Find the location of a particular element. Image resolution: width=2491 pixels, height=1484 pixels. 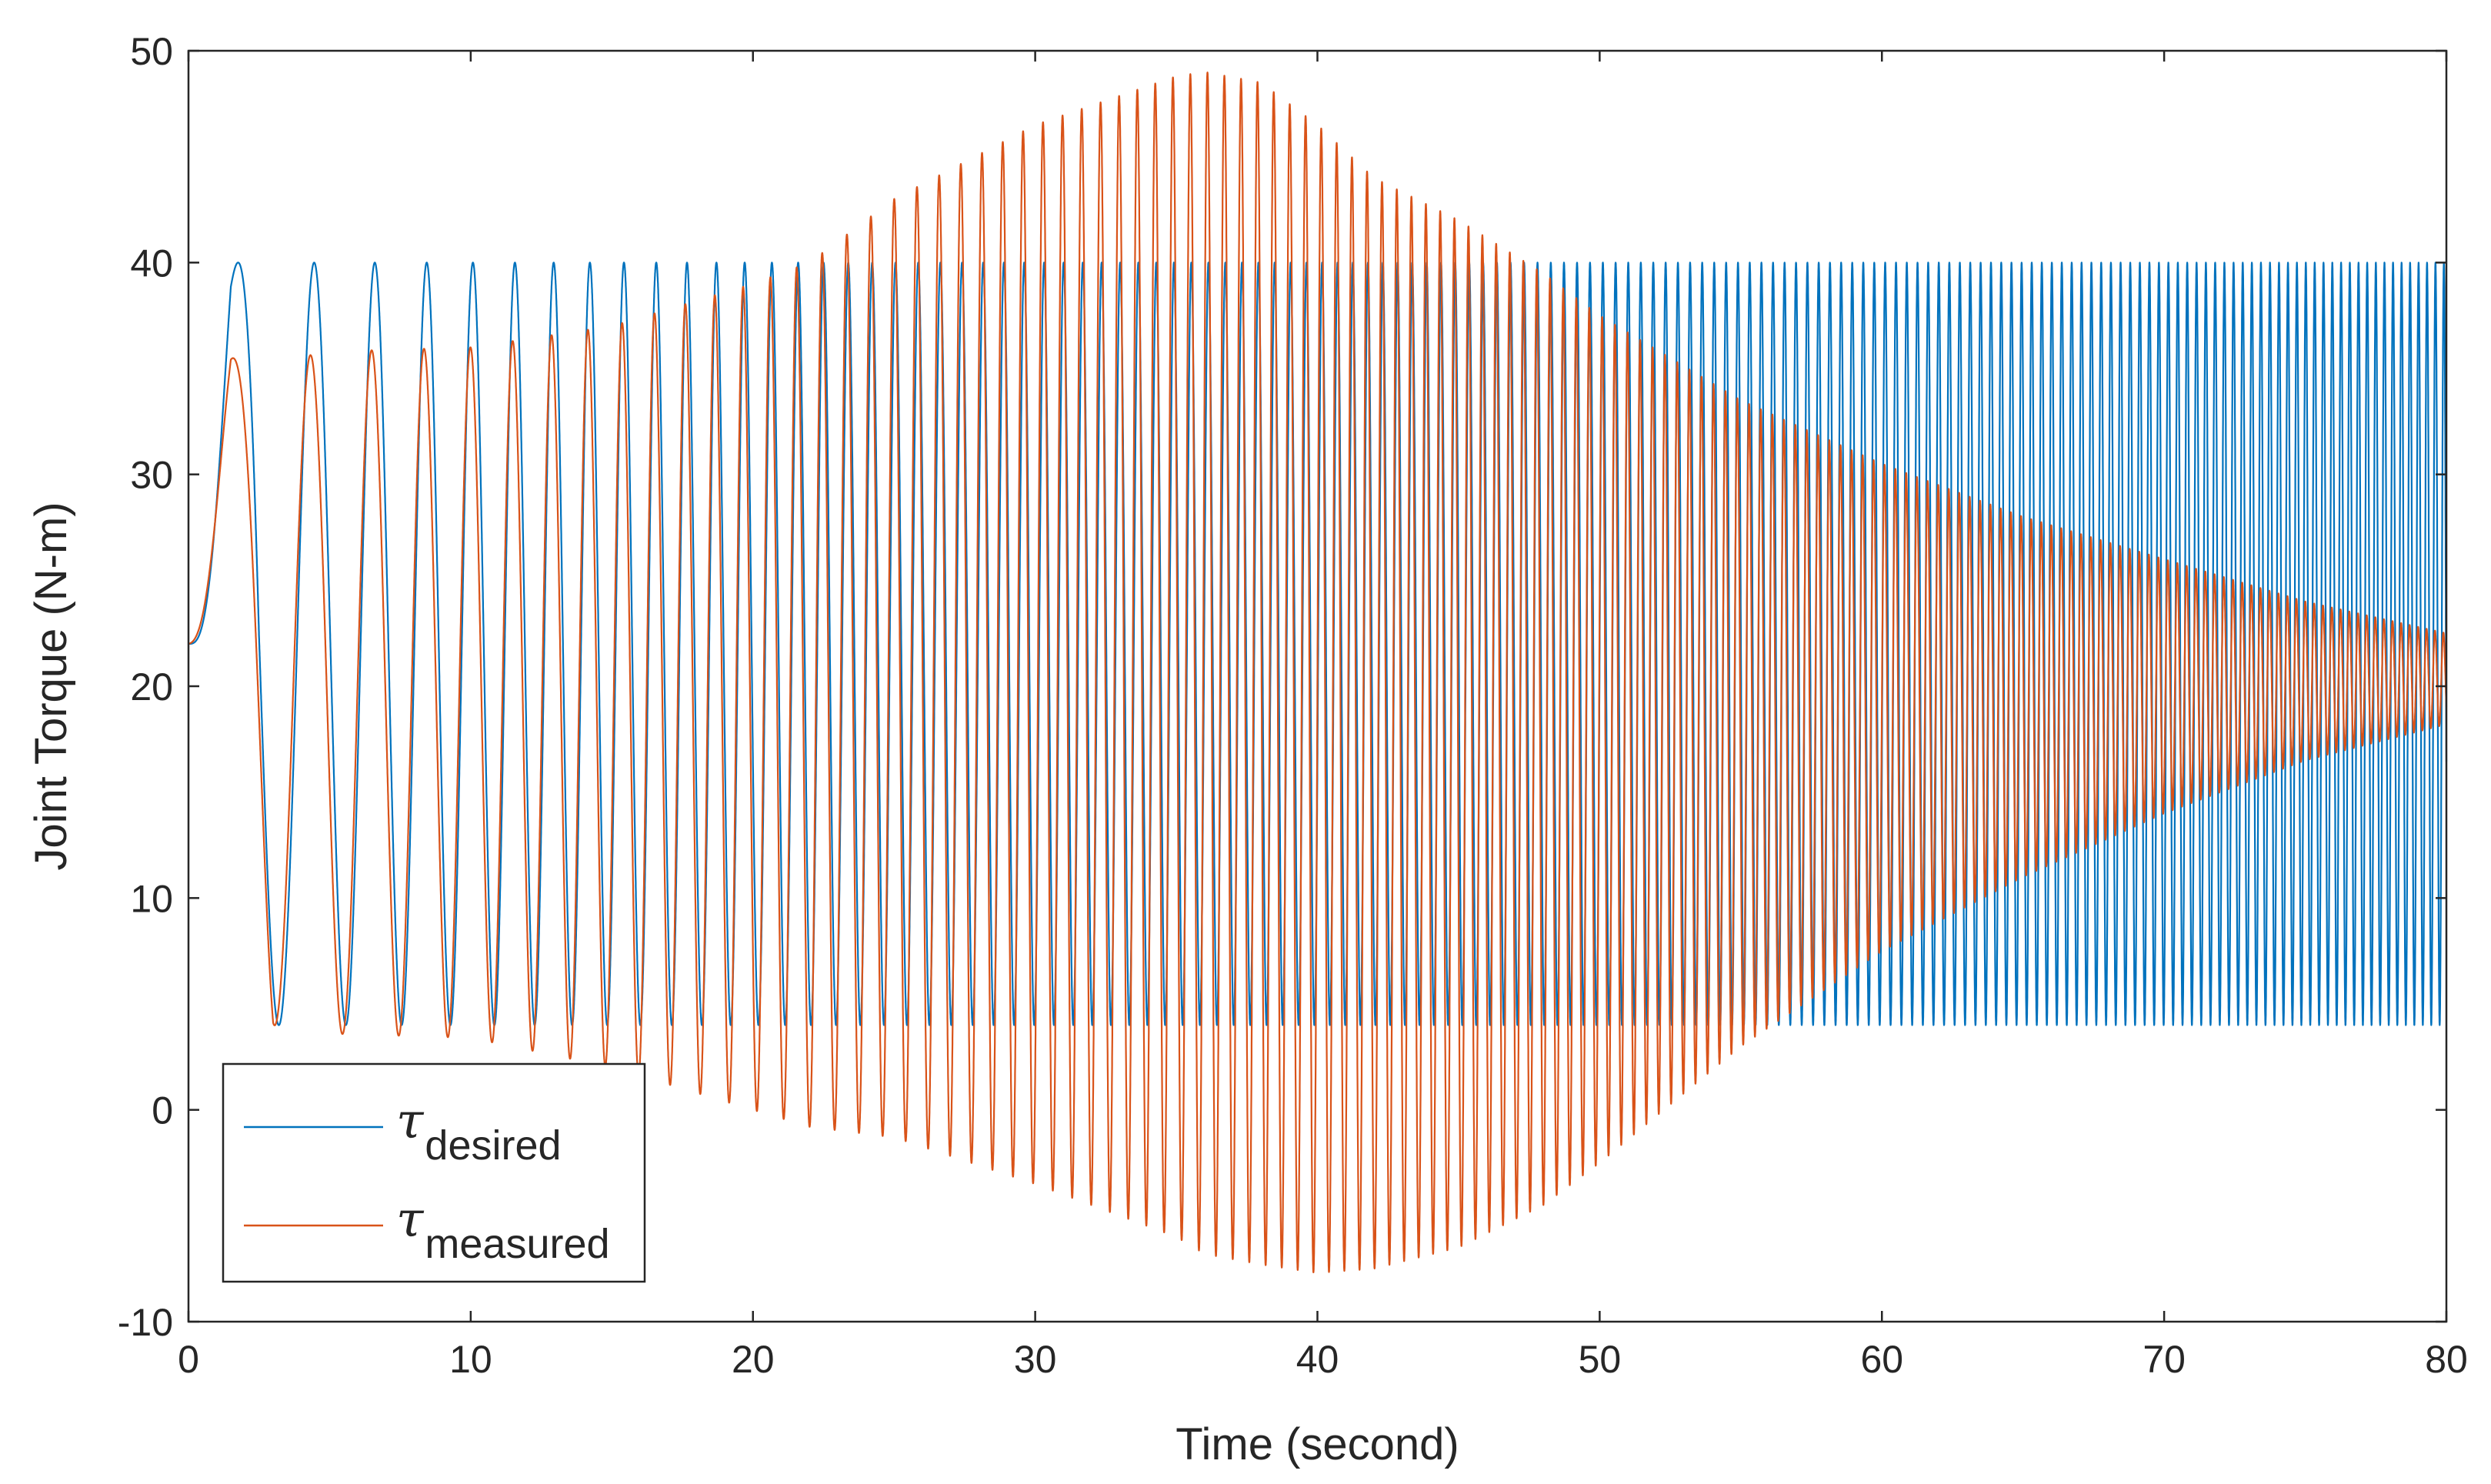

y-tick-label: 50 is located at coordinates (151, 51).